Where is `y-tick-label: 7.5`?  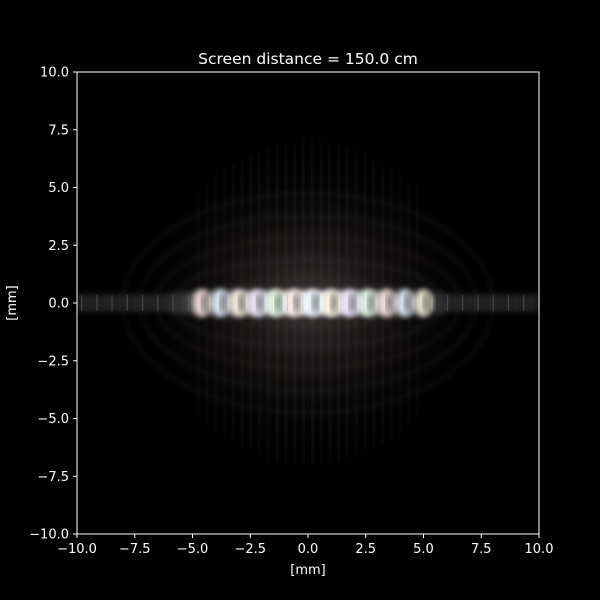
y-tick-label: 7.5 is located at coordinates (58, 130).